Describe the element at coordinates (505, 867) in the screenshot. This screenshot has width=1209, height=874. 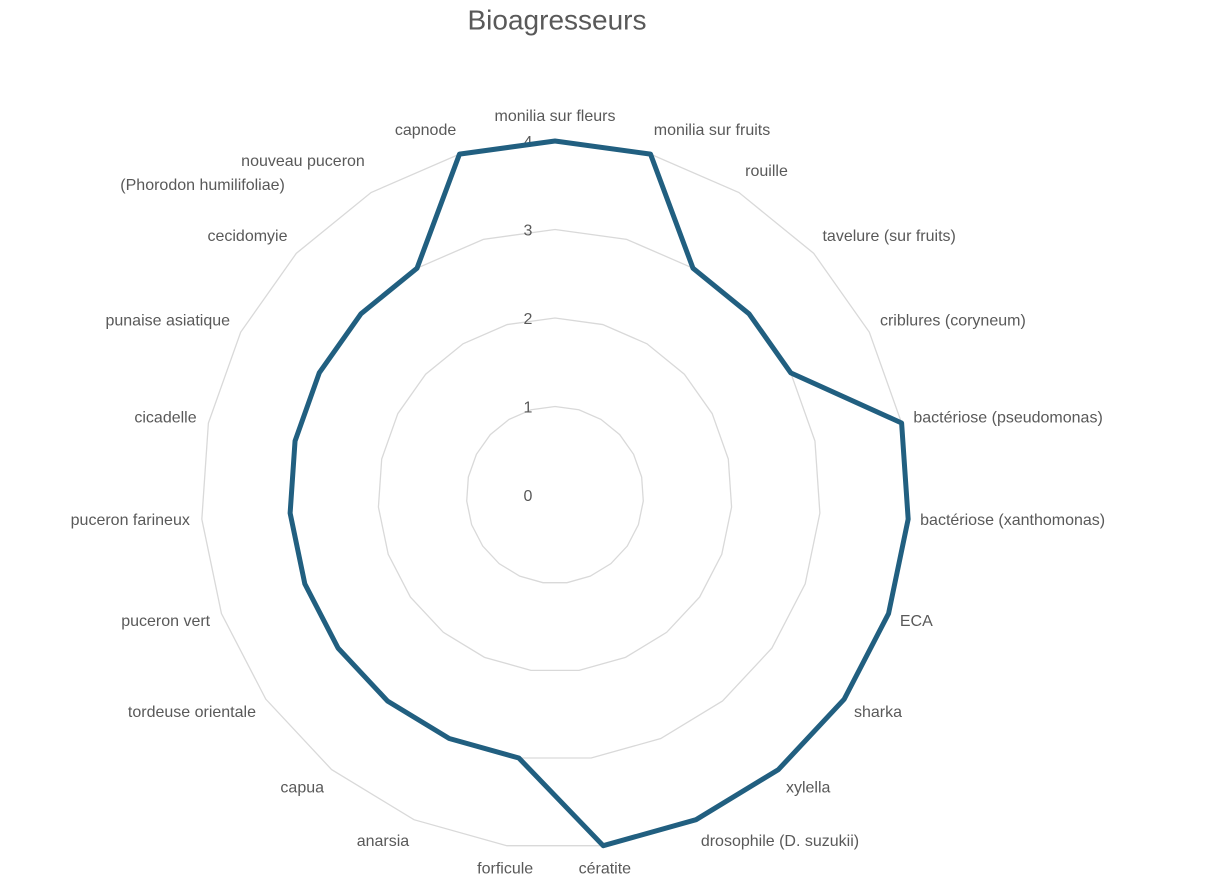
I see `category-label: forficule` at that location.